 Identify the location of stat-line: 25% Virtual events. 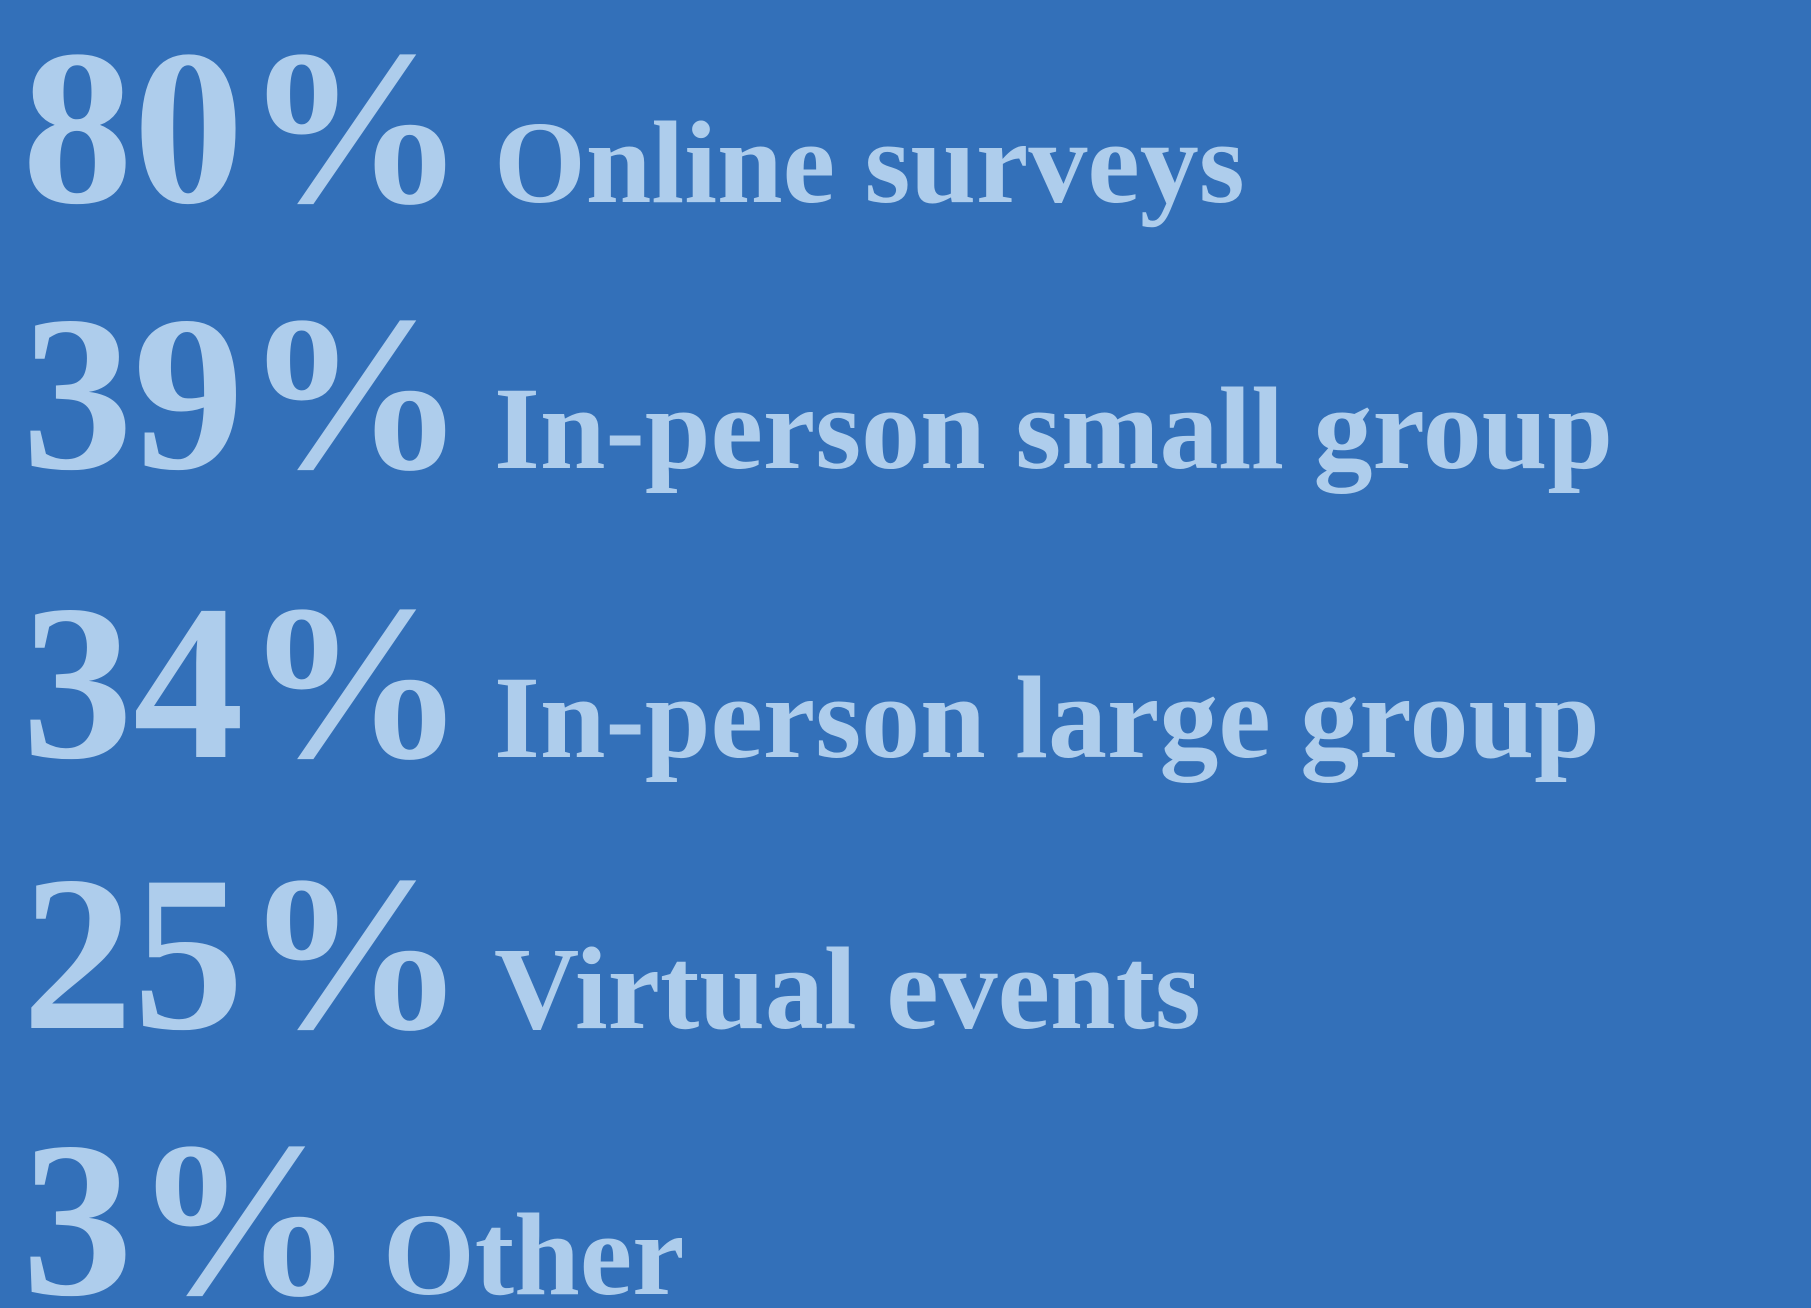
(611, 954).